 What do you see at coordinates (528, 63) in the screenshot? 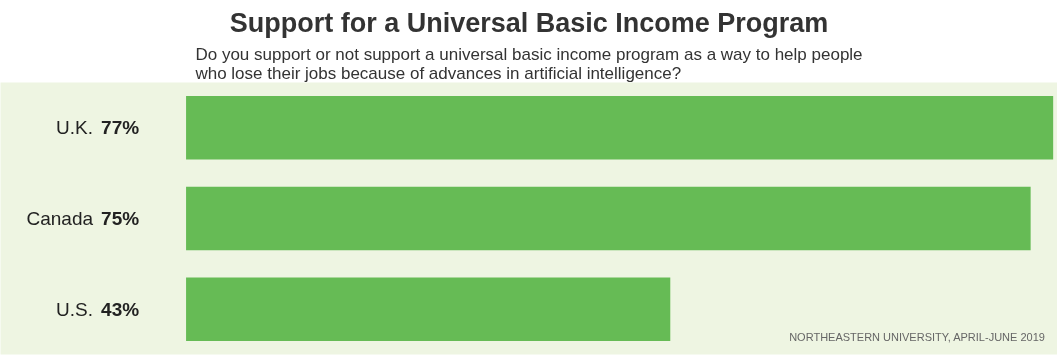
I see `chart-subtitle: Do you support or not support a universal basic income program as a way to help people who lose their jobs because of advances in artificial intelligence?` at bounding box center [528, 63].